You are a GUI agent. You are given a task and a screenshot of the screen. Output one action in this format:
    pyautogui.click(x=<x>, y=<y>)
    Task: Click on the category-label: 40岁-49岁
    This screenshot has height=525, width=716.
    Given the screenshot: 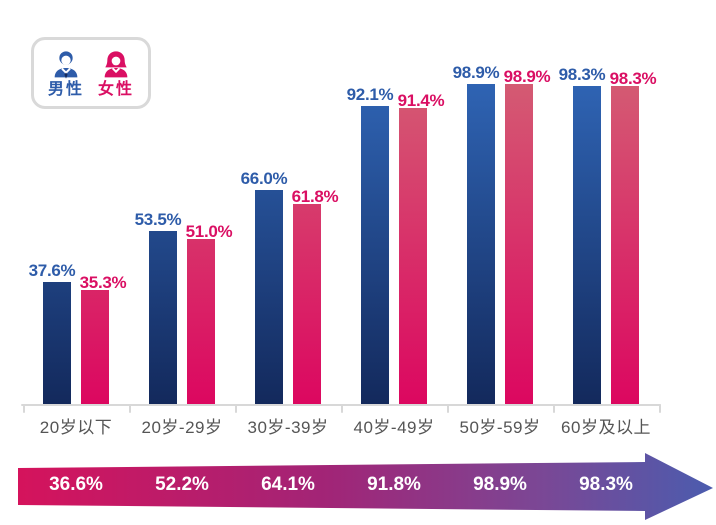 What is the action you would take?
    pyautogui.click(x=394, y=427)
    